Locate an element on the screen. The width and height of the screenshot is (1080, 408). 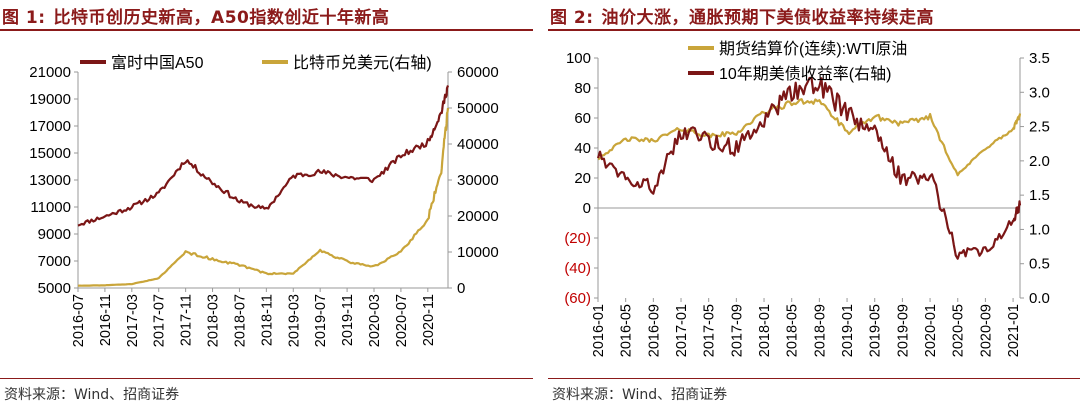
legend-label-1: 期货结算价(连续):WTI原油 is located at coordinates (813, 48).